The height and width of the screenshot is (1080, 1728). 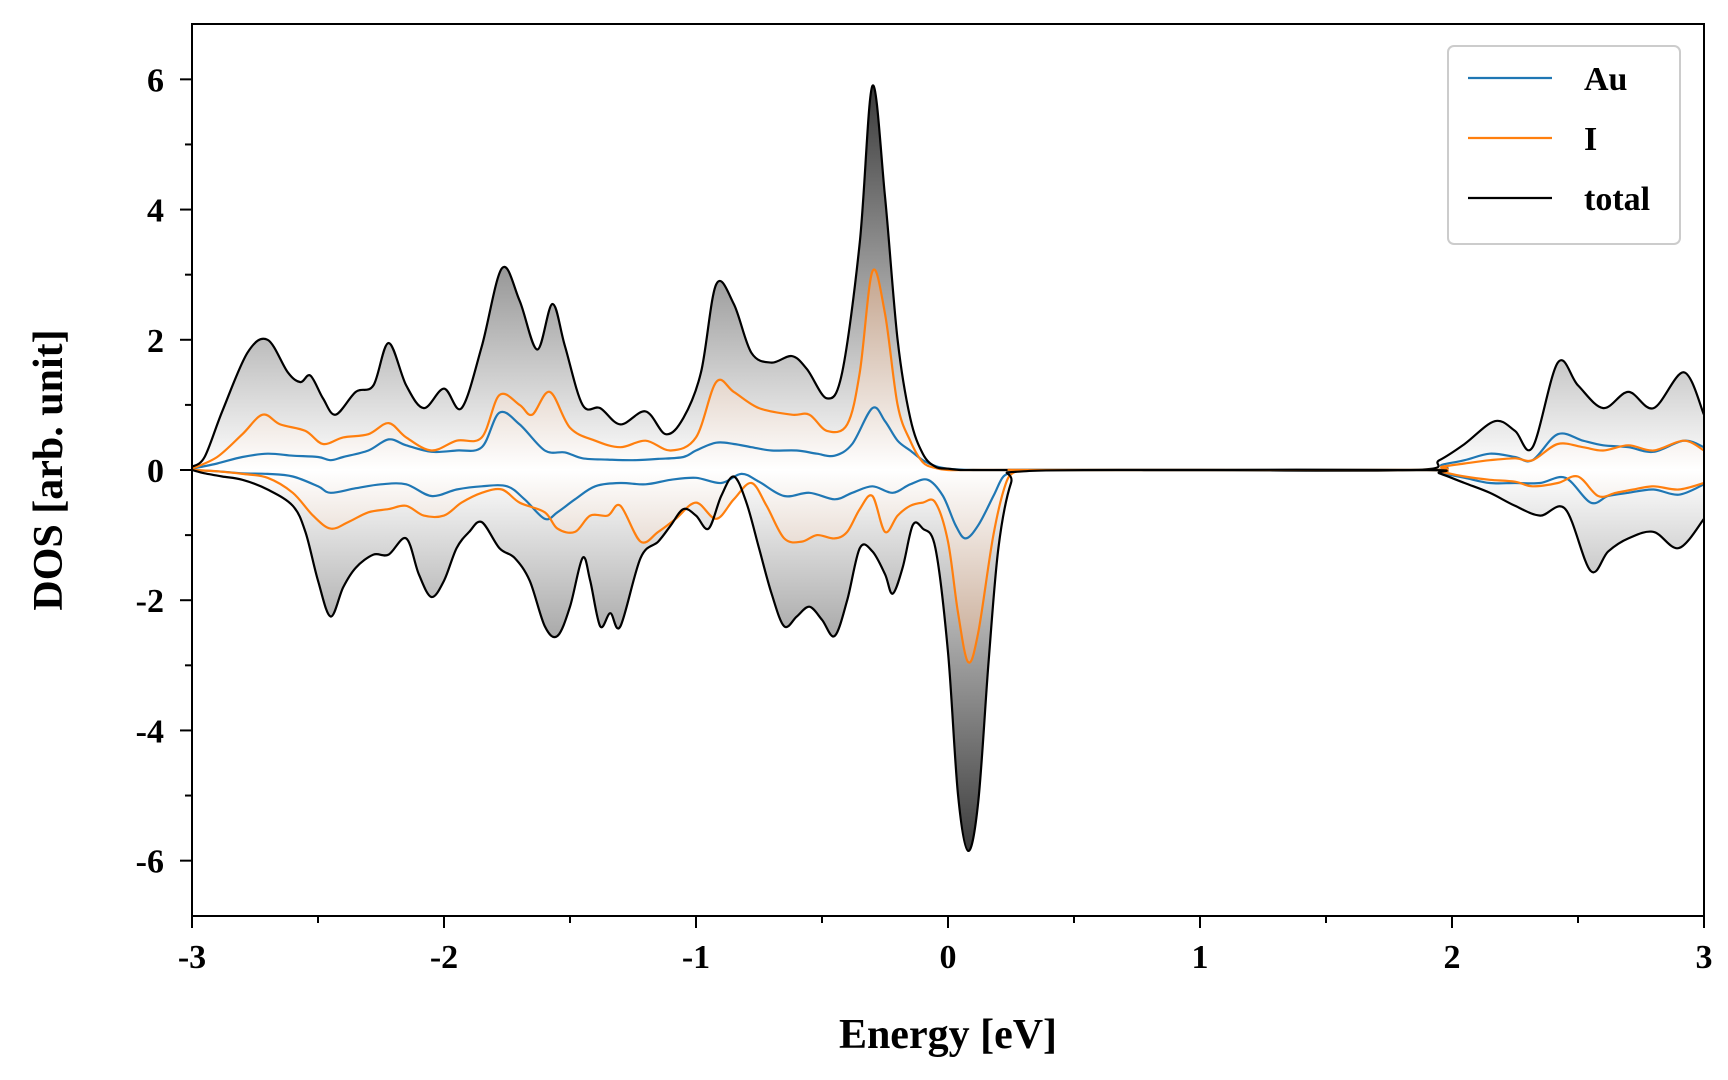 I want to click on y-axis-label: DOS [arb. unit], so click(x=49, y=469).